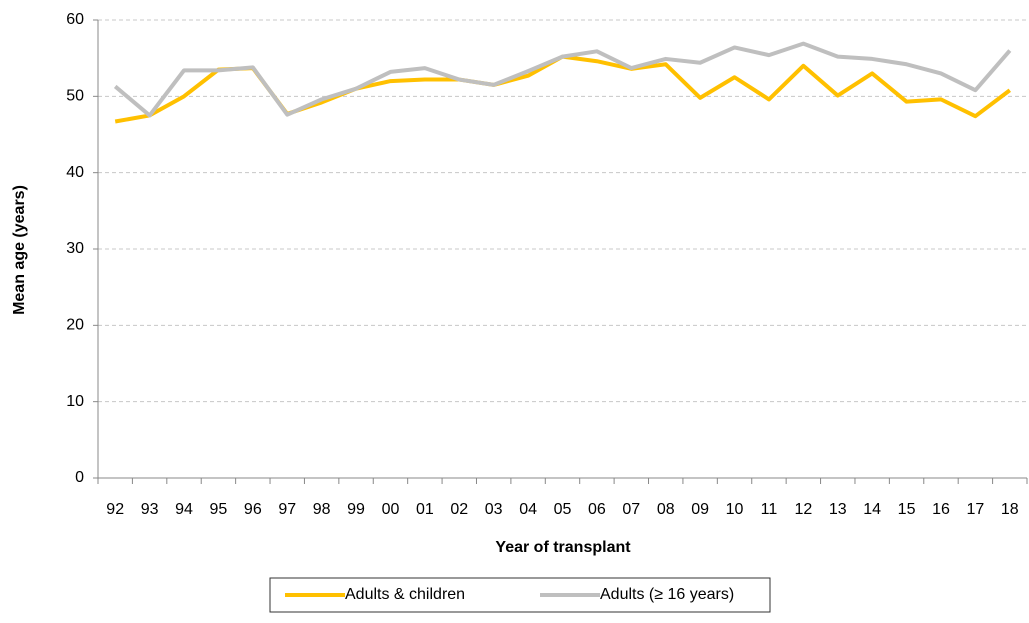 This screenshot has width=1029, height=623. Describe the element at coordinates (803, 509) in the screenshot. I see `x-tick-label: 12` at that location.